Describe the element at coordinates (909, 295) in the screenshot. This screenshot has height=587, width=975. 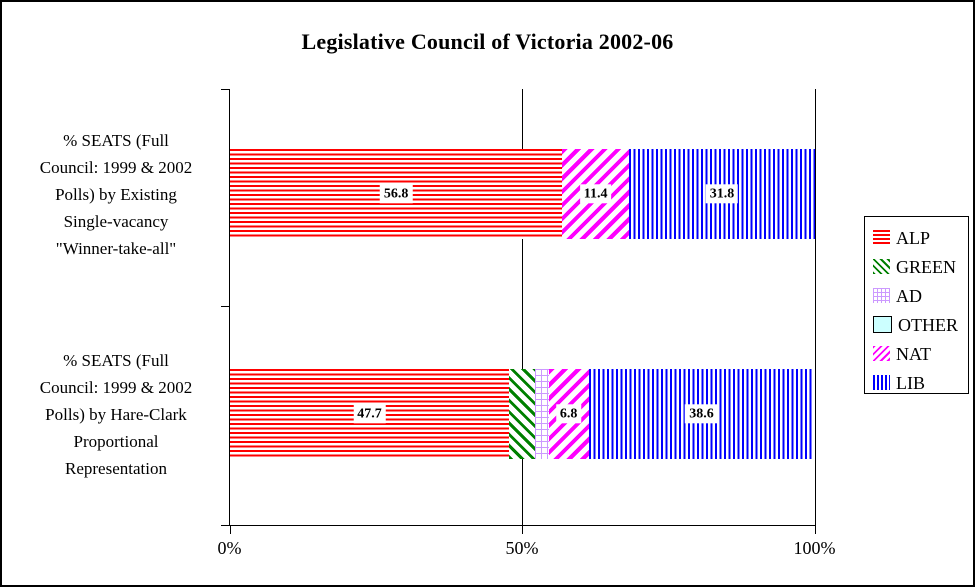
I see `legend-label-ad: AD` at that location.